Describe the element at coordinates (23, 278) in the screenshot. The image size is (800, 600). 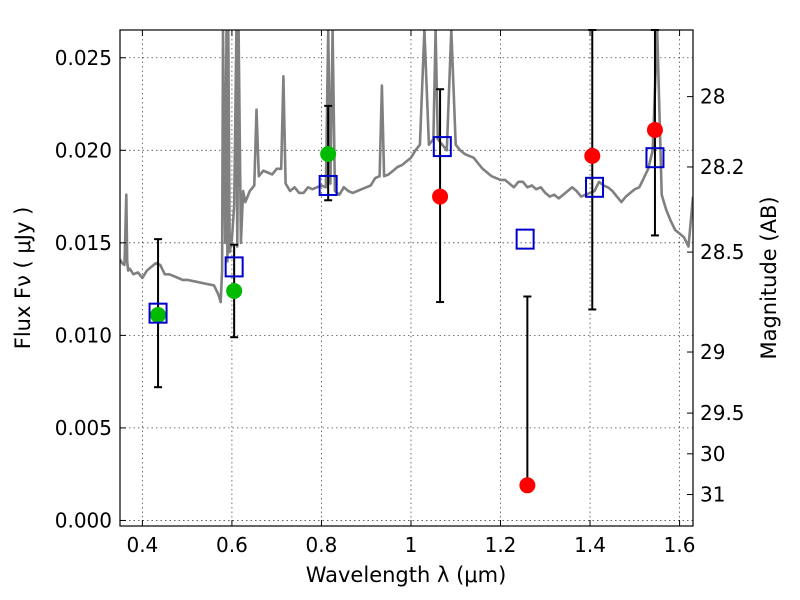
I see `y-axis-title: Flux Fν ( μJy )` at that location.